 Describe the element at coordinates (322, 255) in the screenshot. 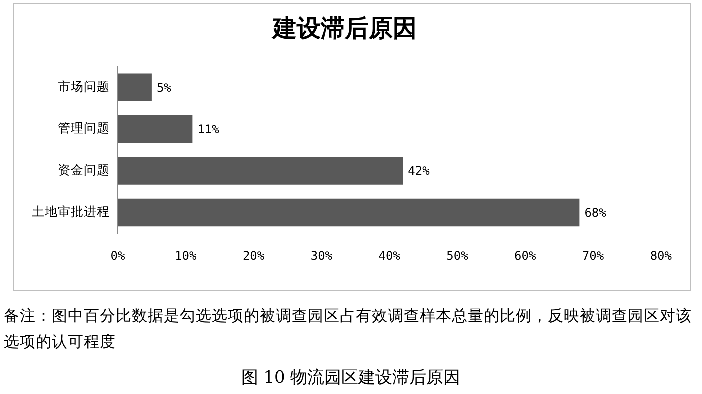

I see `x-tick-label: 30%` at that location.